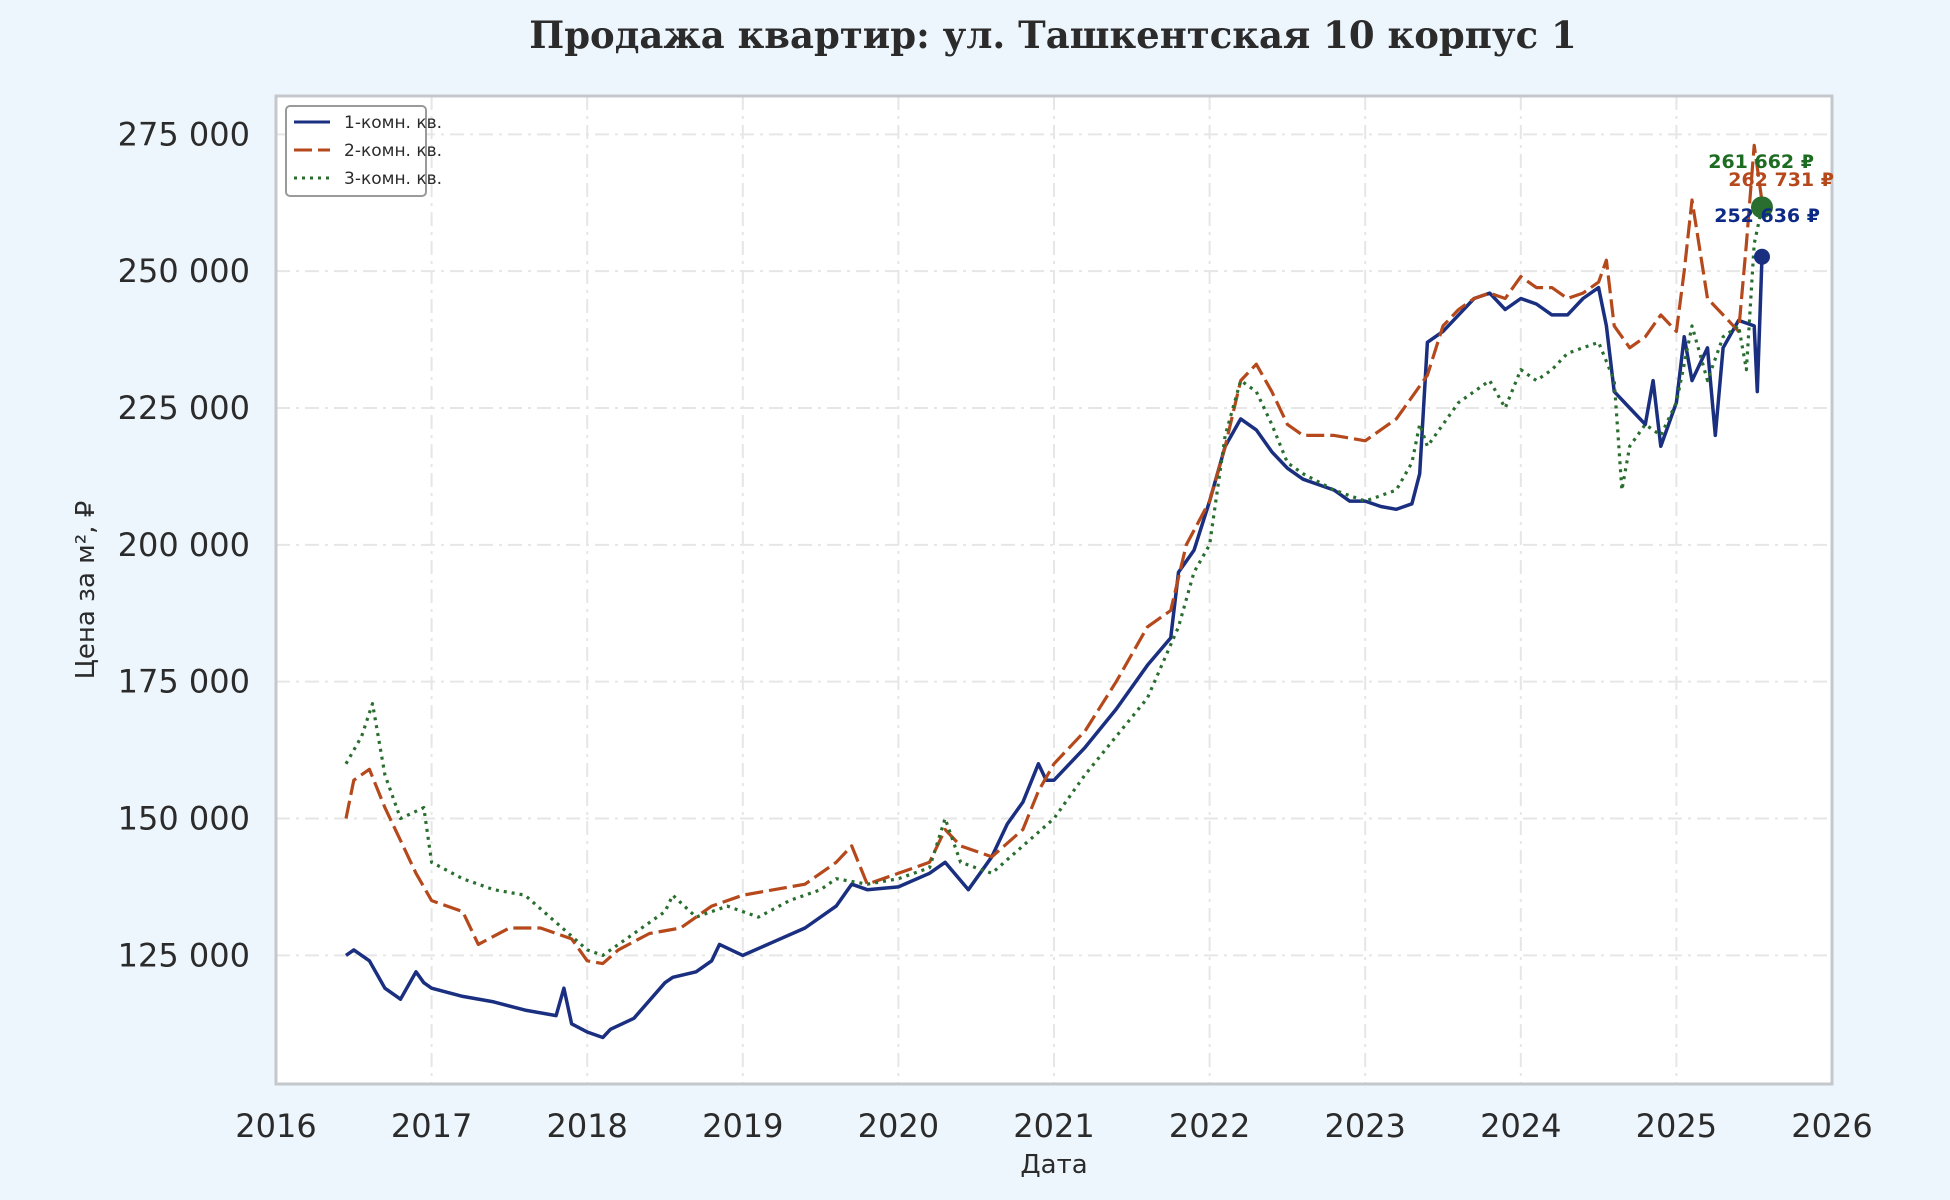 The image size is (1950, 1200). I want to click on x-tick-label-2023: 2023, so click(1364, 1126).